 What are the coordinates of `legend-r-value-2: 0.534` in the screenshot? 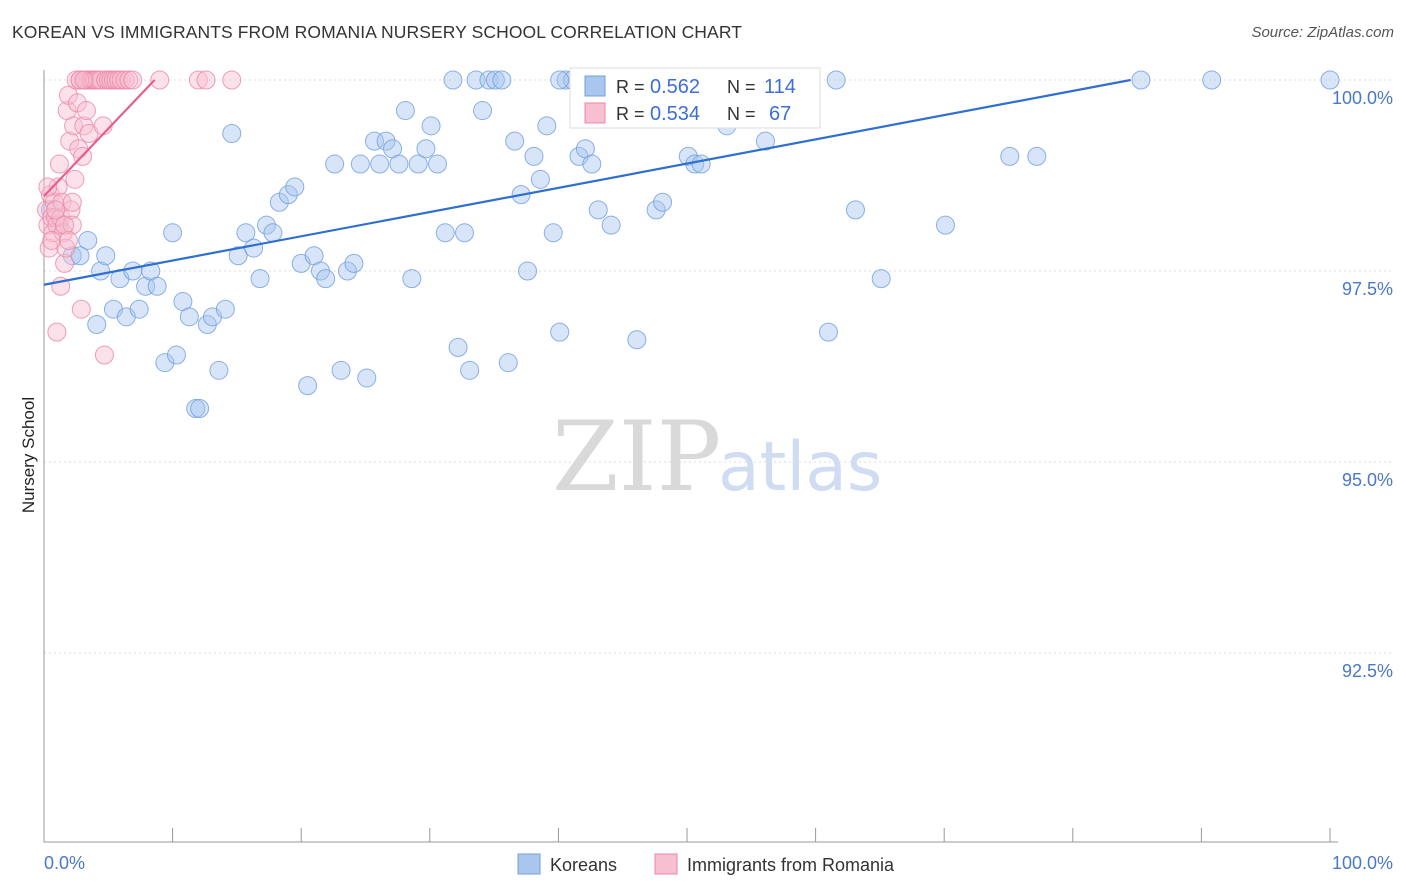 It's located at (675, 114).